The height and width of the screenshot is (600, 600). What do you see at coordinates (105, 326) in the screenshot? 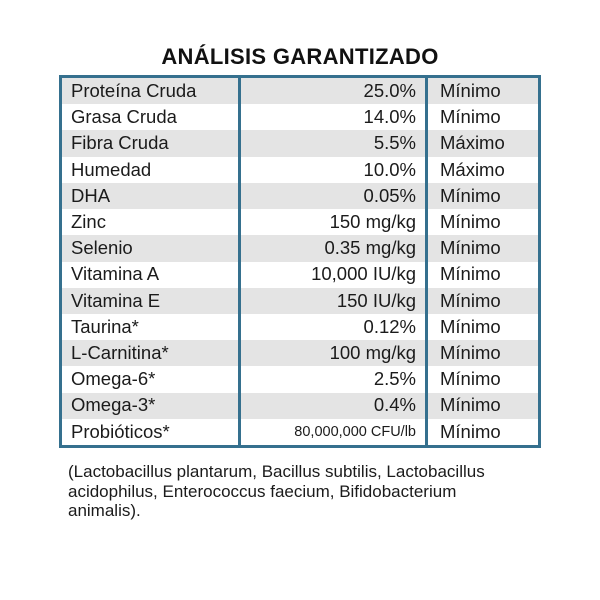
I see `nutrient-name-cell: Taurina*` at bounding box center [105, 326].